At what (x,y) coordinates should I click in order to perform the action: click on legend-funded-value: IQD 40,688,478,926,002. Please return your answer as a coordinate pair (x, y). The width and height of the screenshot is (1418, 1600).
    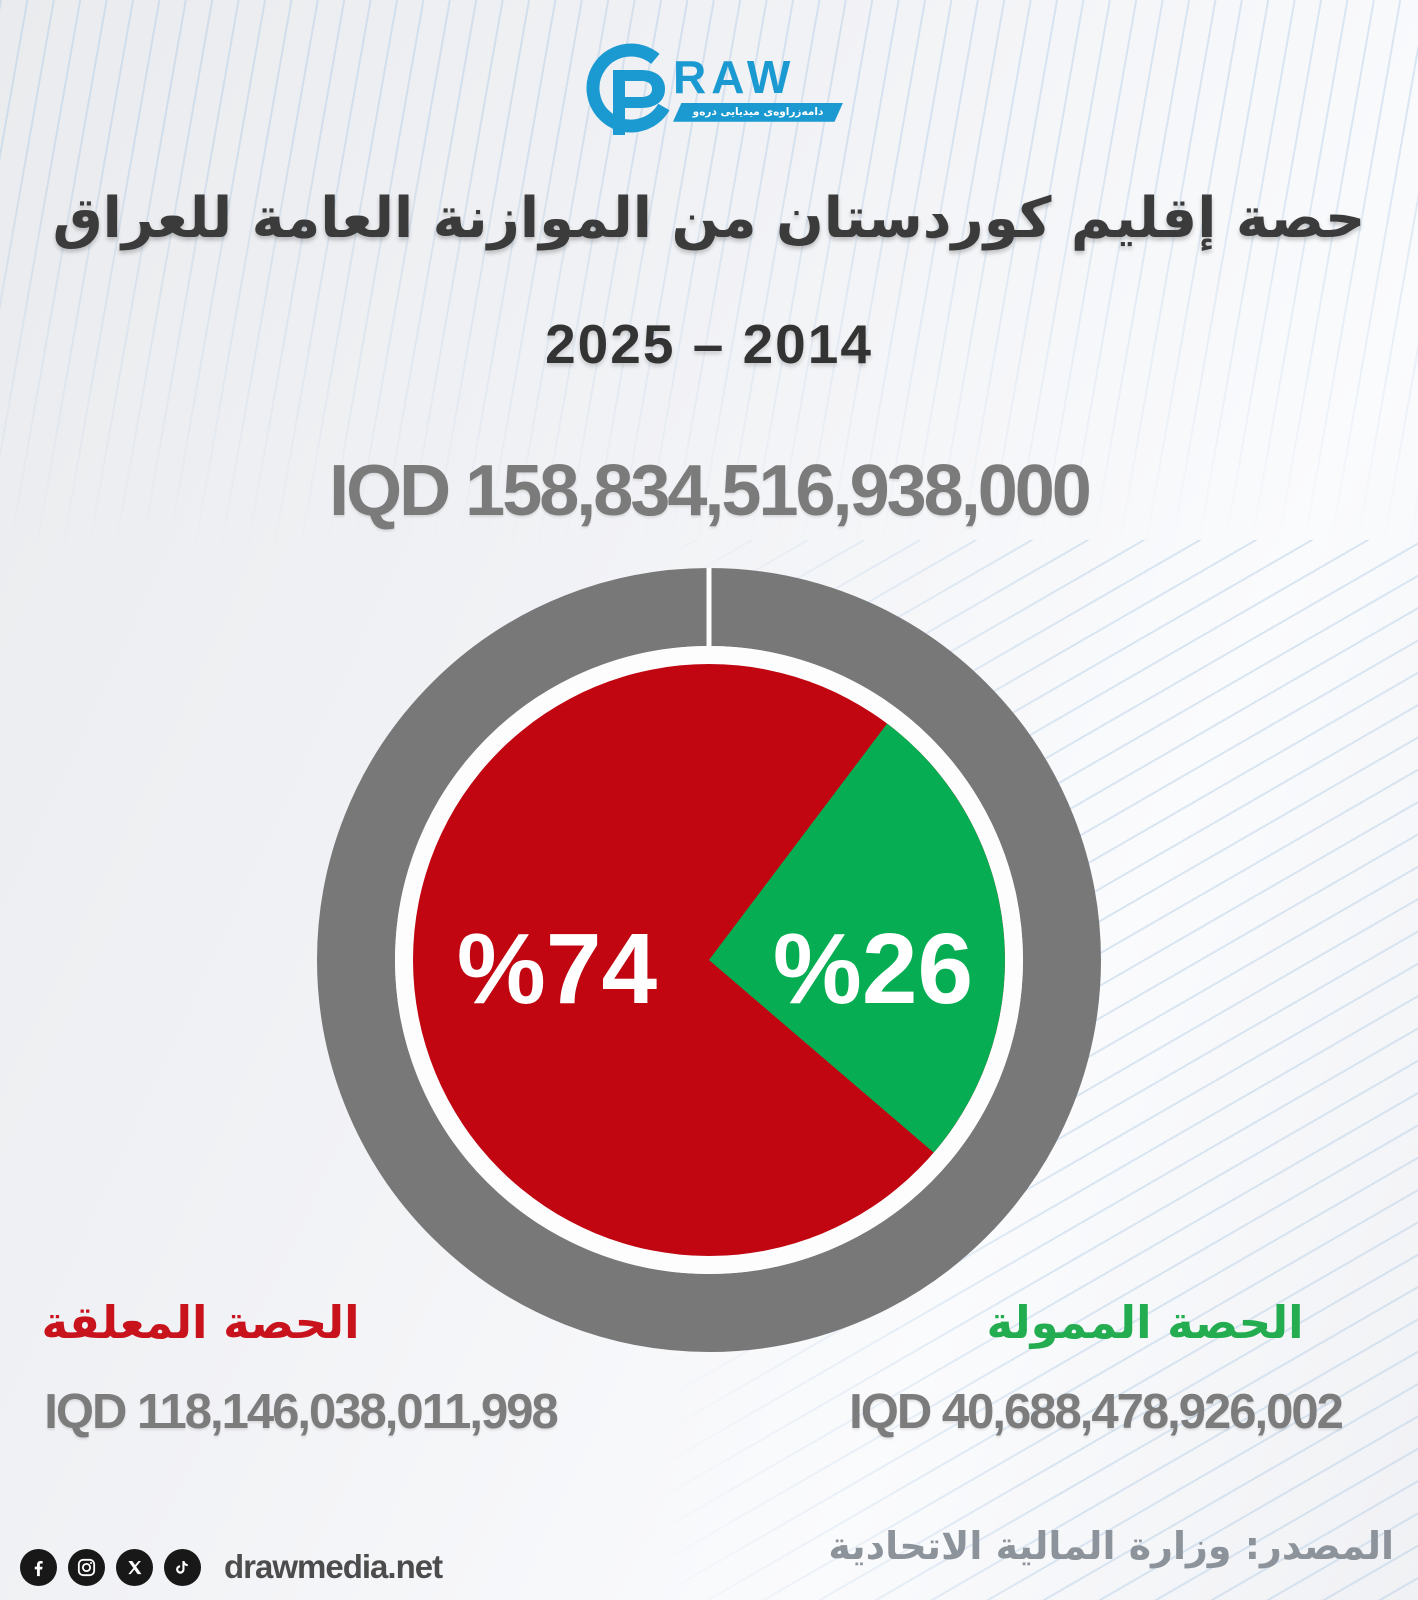
    Looking at the image, I should click on (1096, 1412).